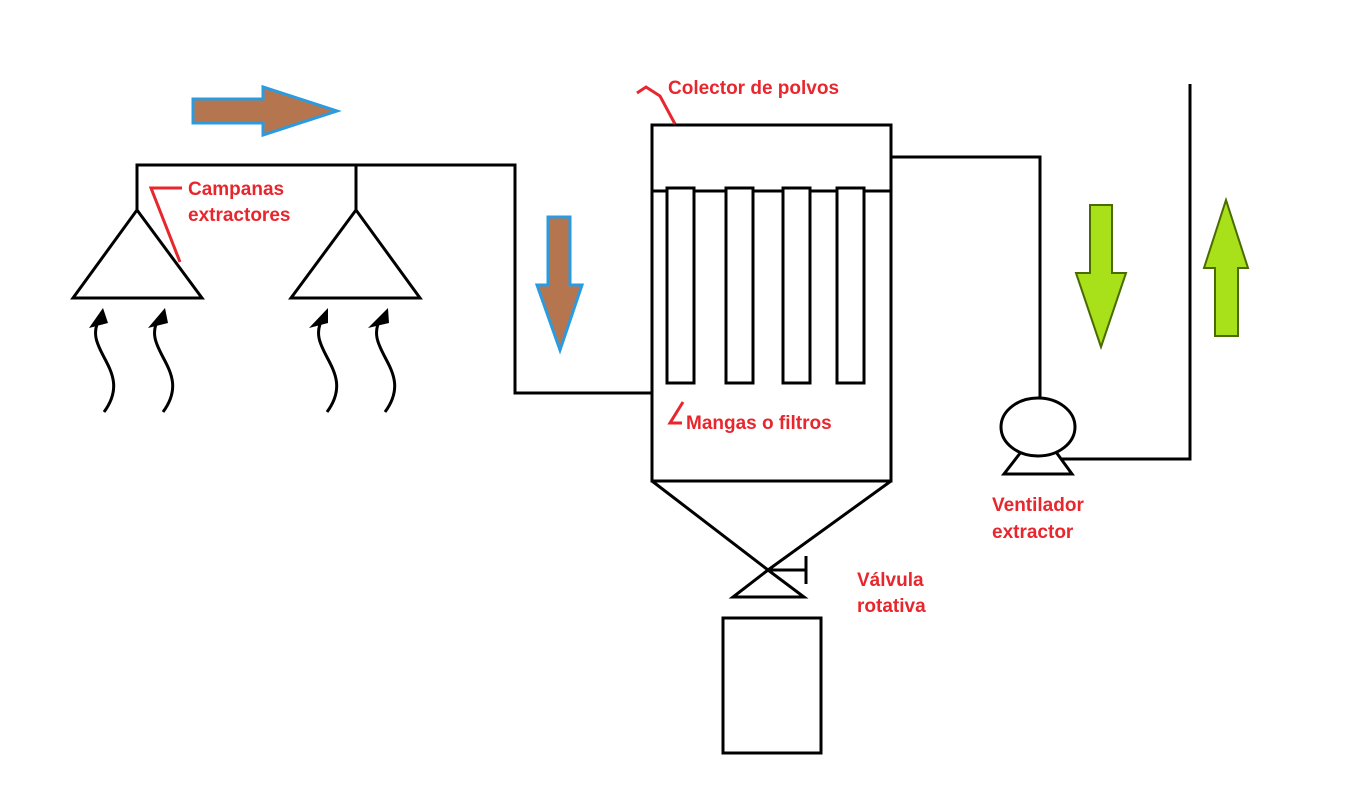 The width and height of the screenshot is (1356, 809). I want to click on collection-bin, so click(772, 685).